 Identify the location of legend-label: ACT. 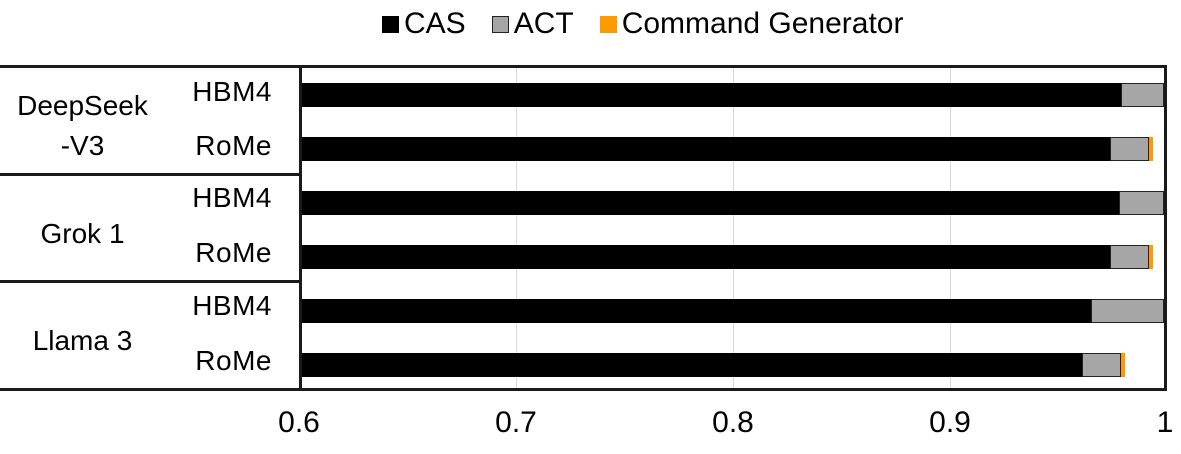
(543, 23).